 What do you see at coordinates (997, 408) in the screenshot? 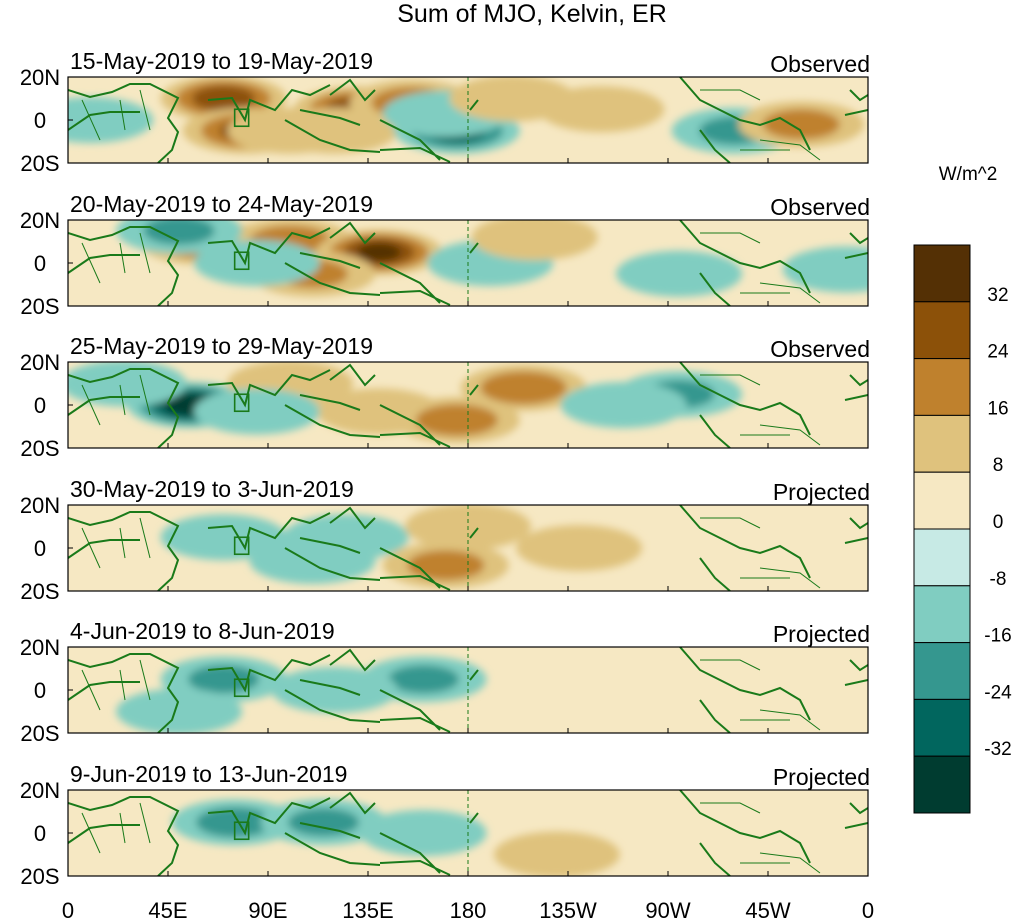
I see `colorbar-tick-label: 16` at bounding box center [997, 408].